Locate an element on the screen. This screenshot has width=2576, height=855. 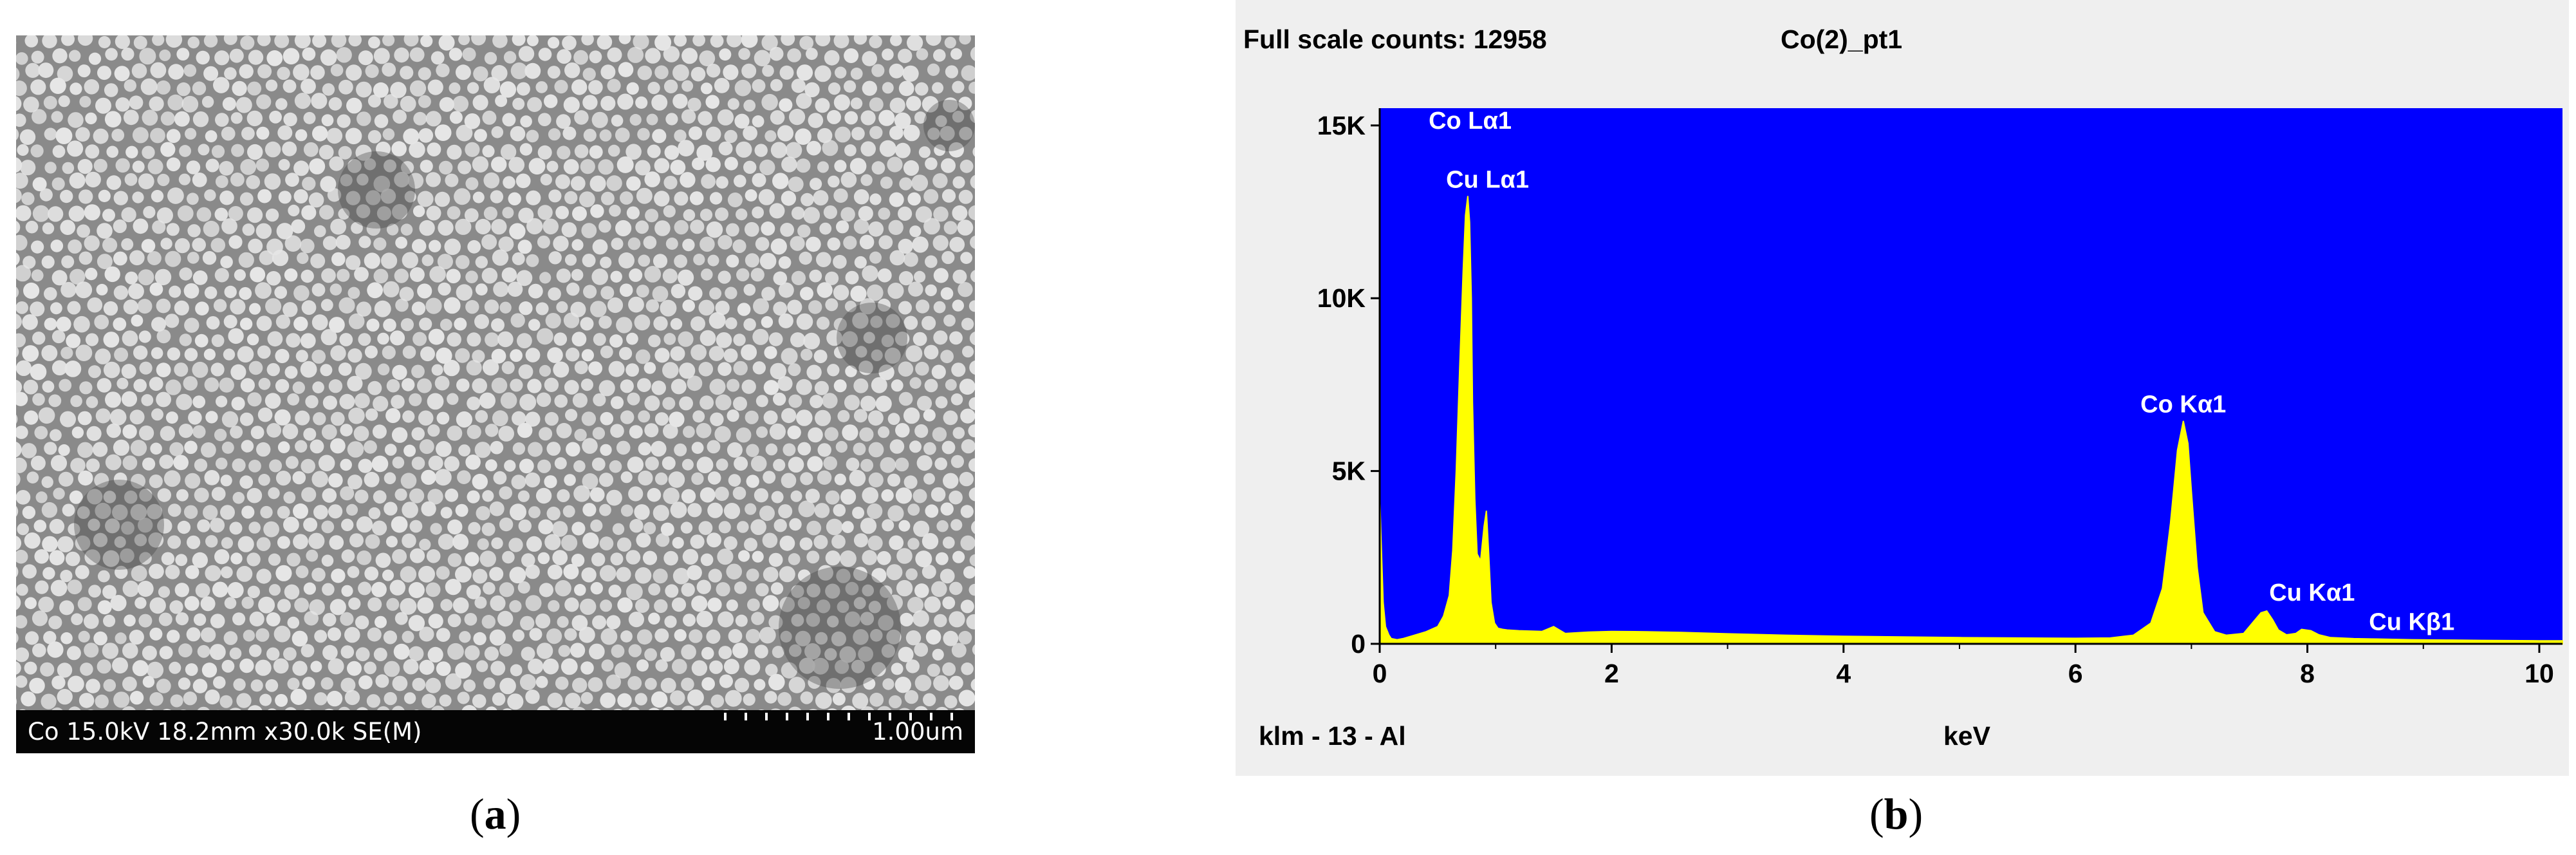
x-tick-label: 10 is located at coordinates (2539, 673).